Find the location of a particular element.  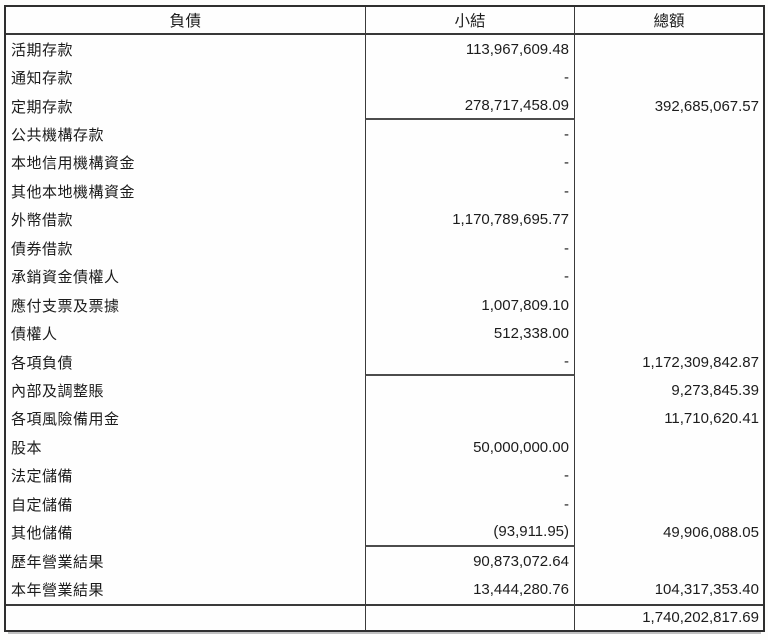

table-row: 內部及調整賬 9,273,845.39 is located at coordinates (384, 390).